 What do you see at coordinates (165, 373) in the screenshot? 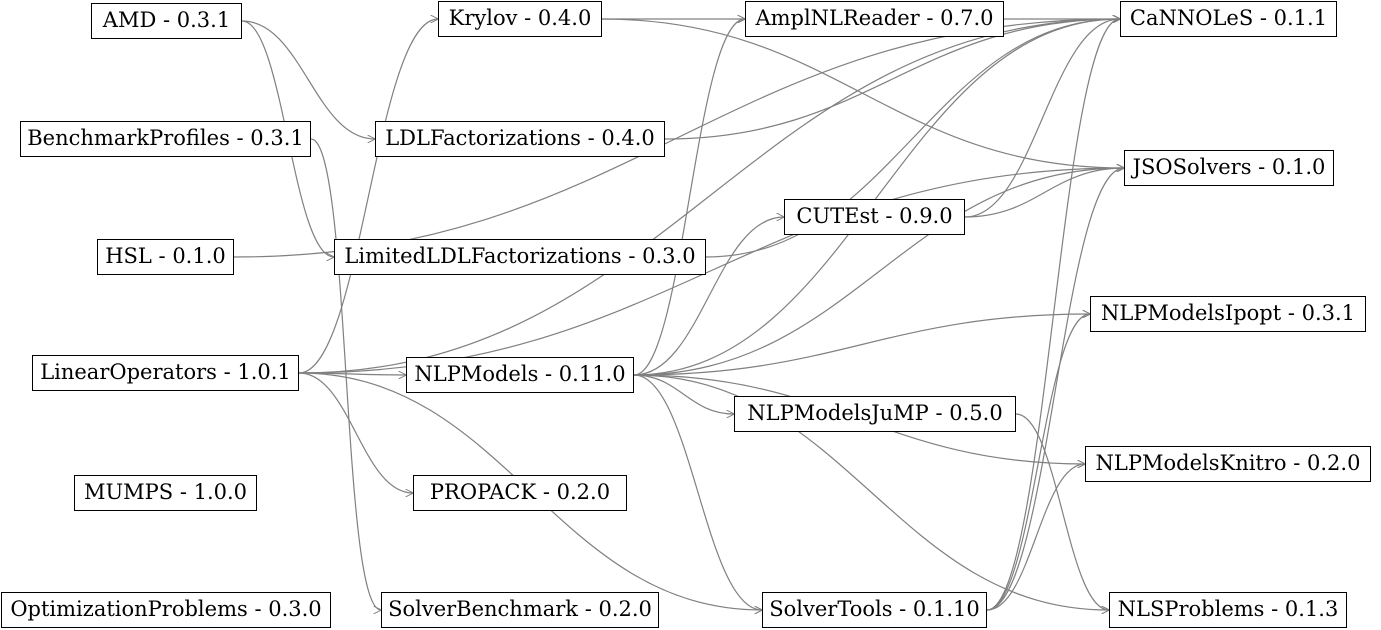
I see `node-linearoperators: LinearOperators - 1.0.1` at bounding box center [165, 373].